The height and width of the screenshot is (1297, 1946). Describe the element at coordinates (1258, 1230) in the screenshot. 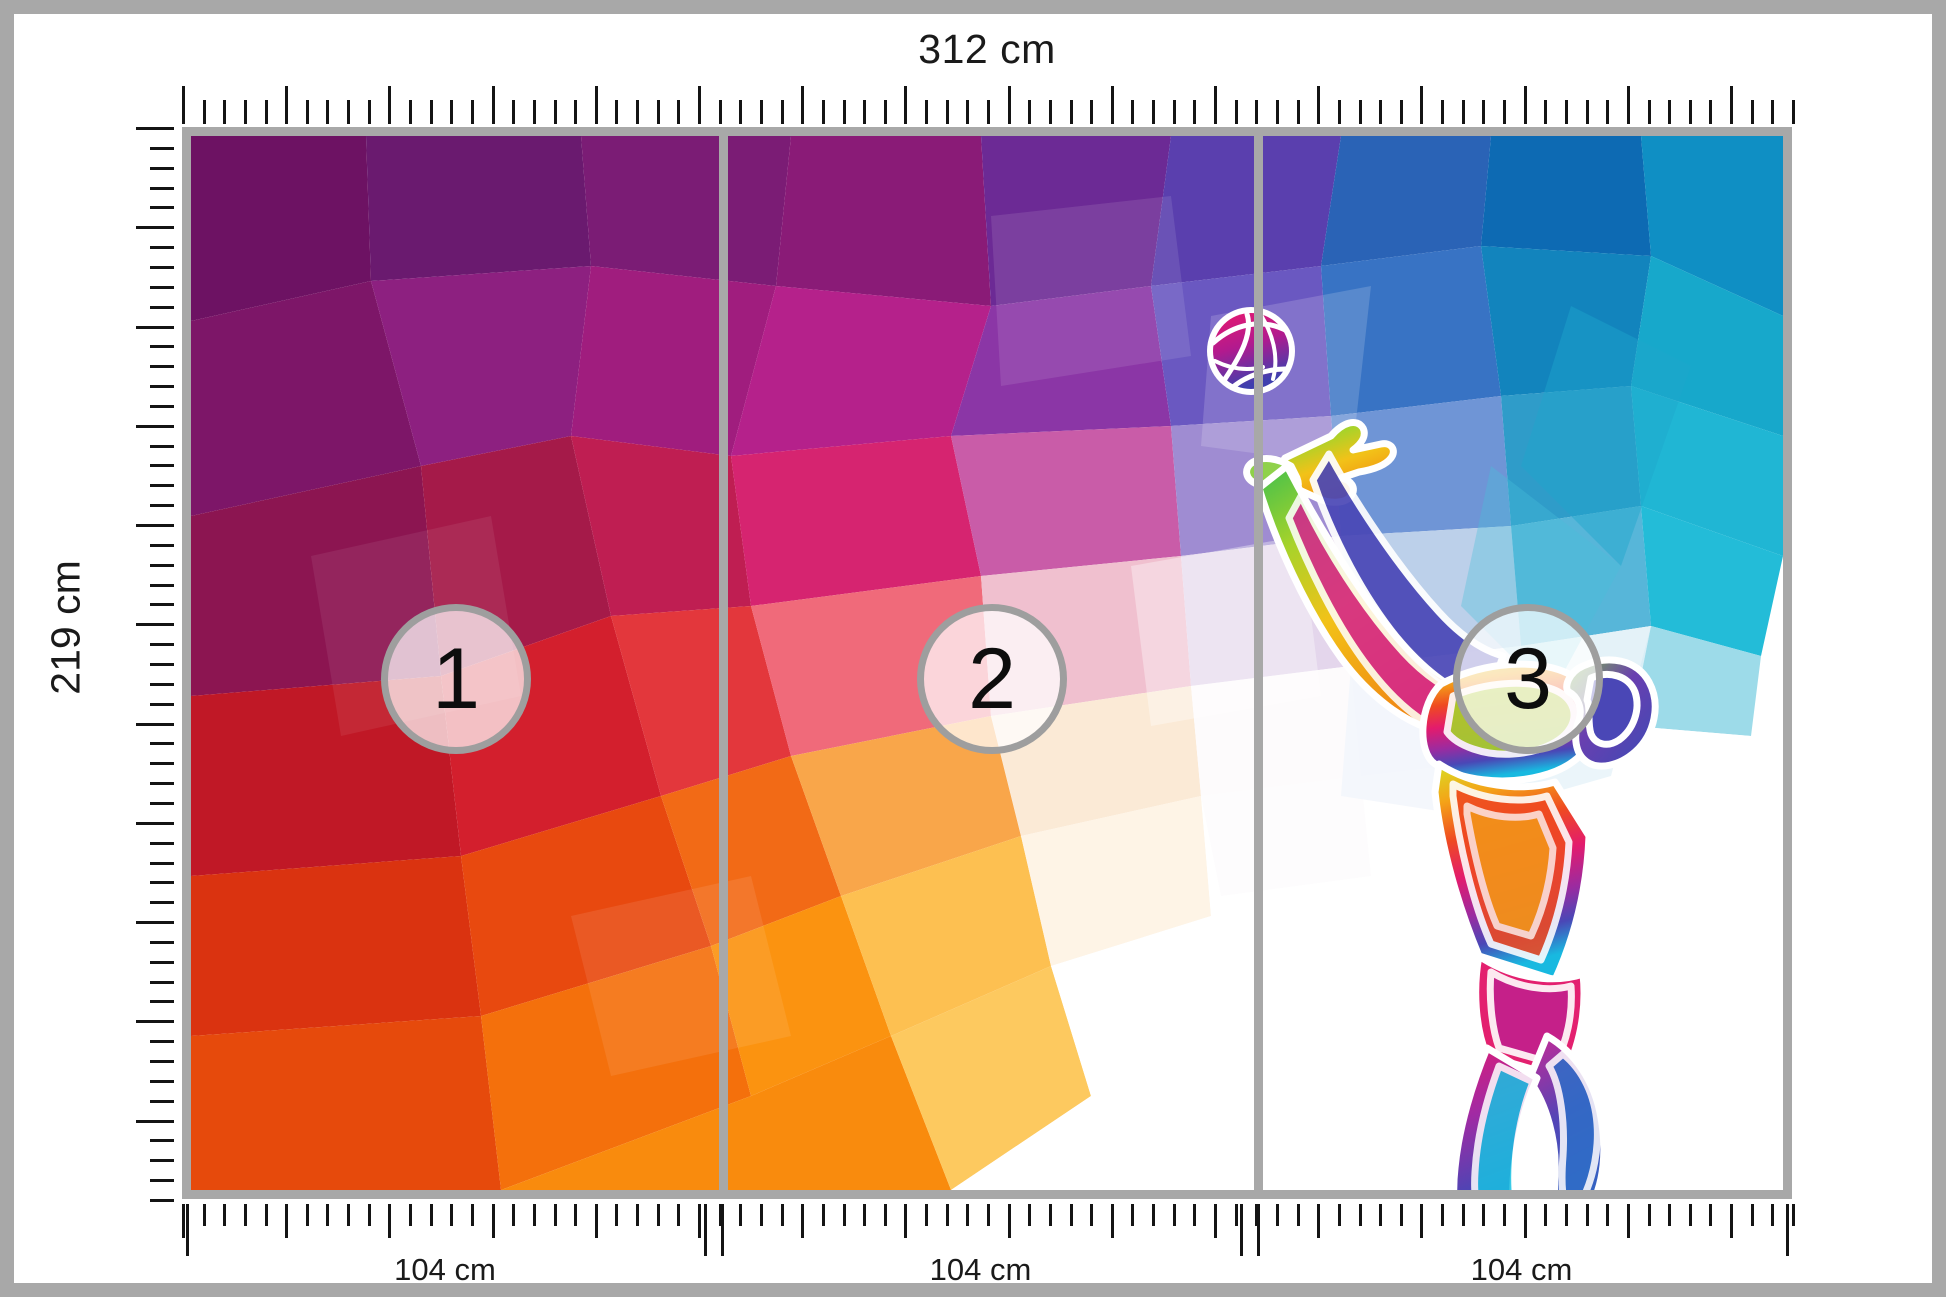

I see `segment-boundary-2b` at that location.